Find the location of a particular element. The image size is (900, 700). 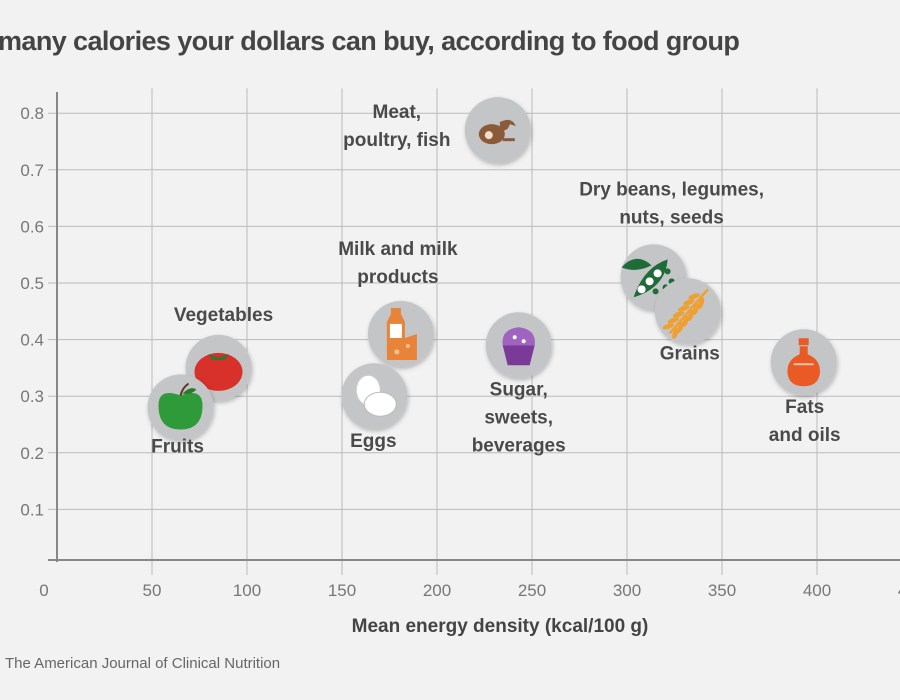

point-label: Vegetables is located at coordinates (223, 315).